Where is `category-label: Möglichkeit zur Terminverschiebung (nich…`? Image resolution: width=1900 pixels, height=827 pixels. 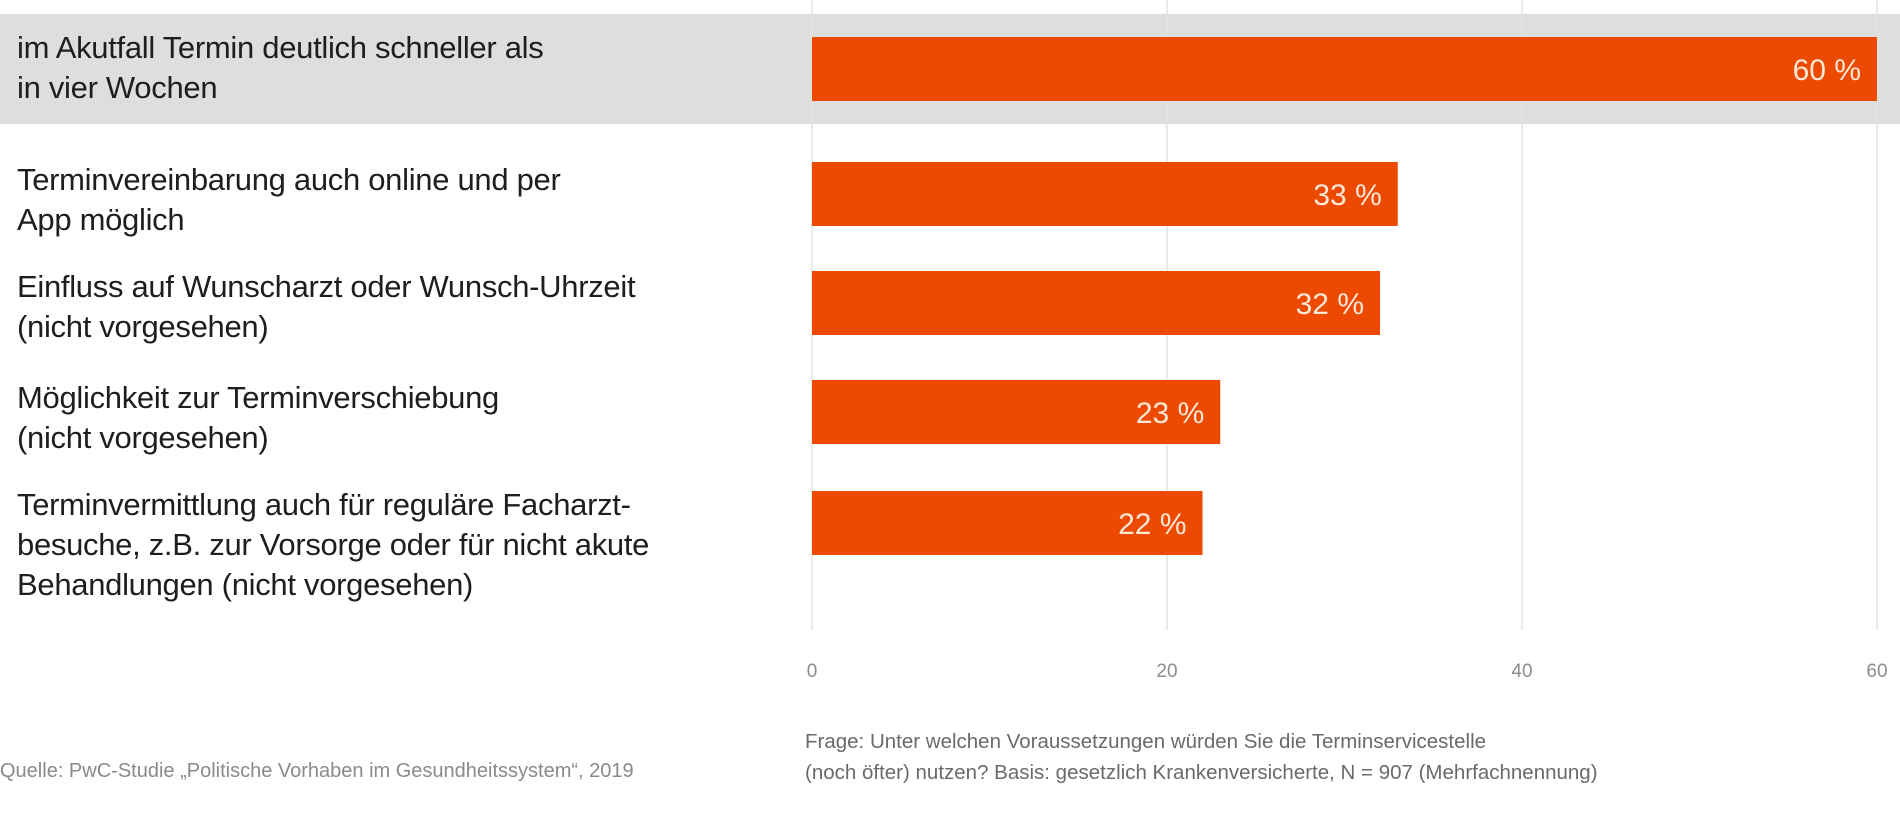
category-label: Möglichkeit zur Terminverschiebung (nich… is located at coordinates (258, 417).